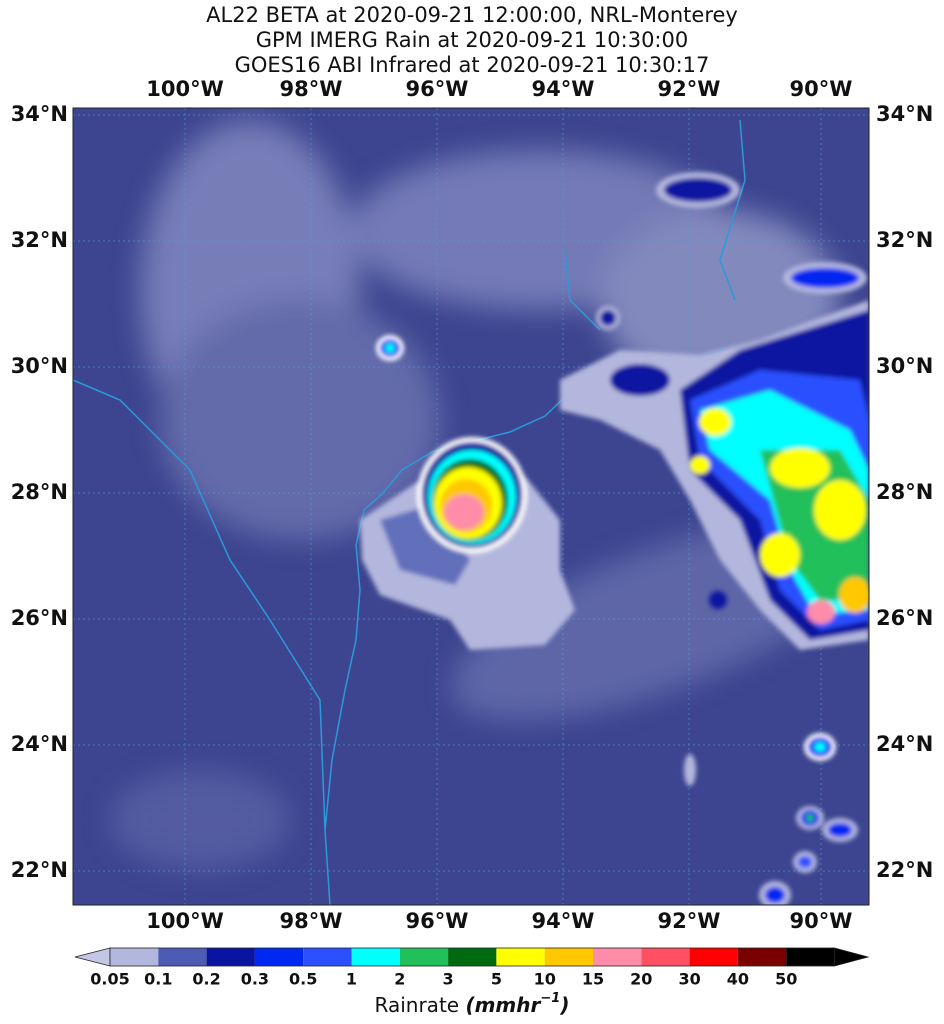 The width and height of the screenshot is (944, 1024). Describe the element at coordinates (448, 979) in the screenshot. I see `colorbar-tick-label: 3` at that location.